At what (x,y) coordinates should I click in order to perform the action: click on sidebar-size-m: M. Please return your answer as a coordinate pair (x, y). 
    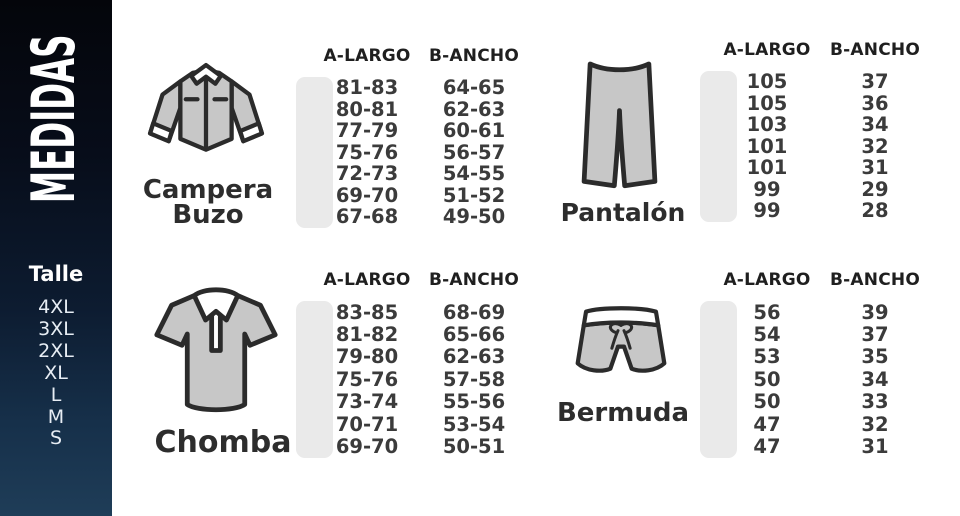
    Looking at the image, I should click on (56, 416).